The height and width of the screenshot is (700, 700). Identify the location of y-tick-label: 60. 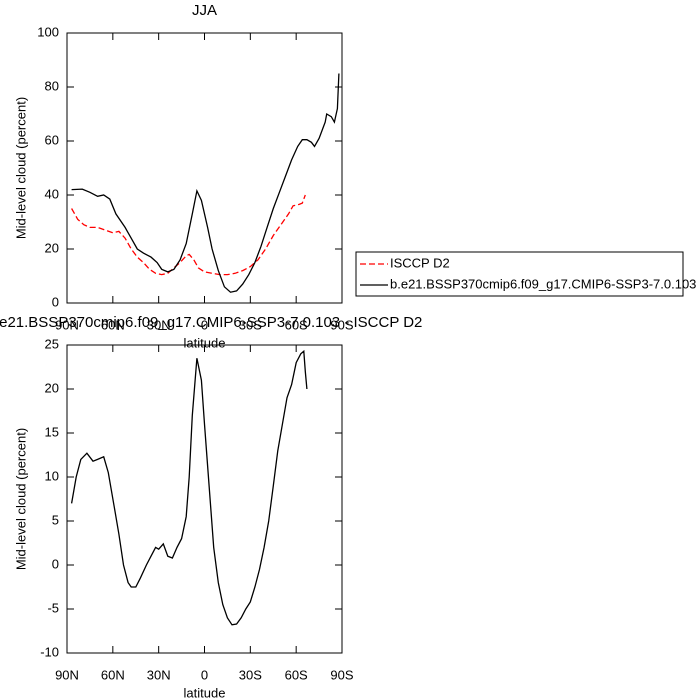
(52, 139).